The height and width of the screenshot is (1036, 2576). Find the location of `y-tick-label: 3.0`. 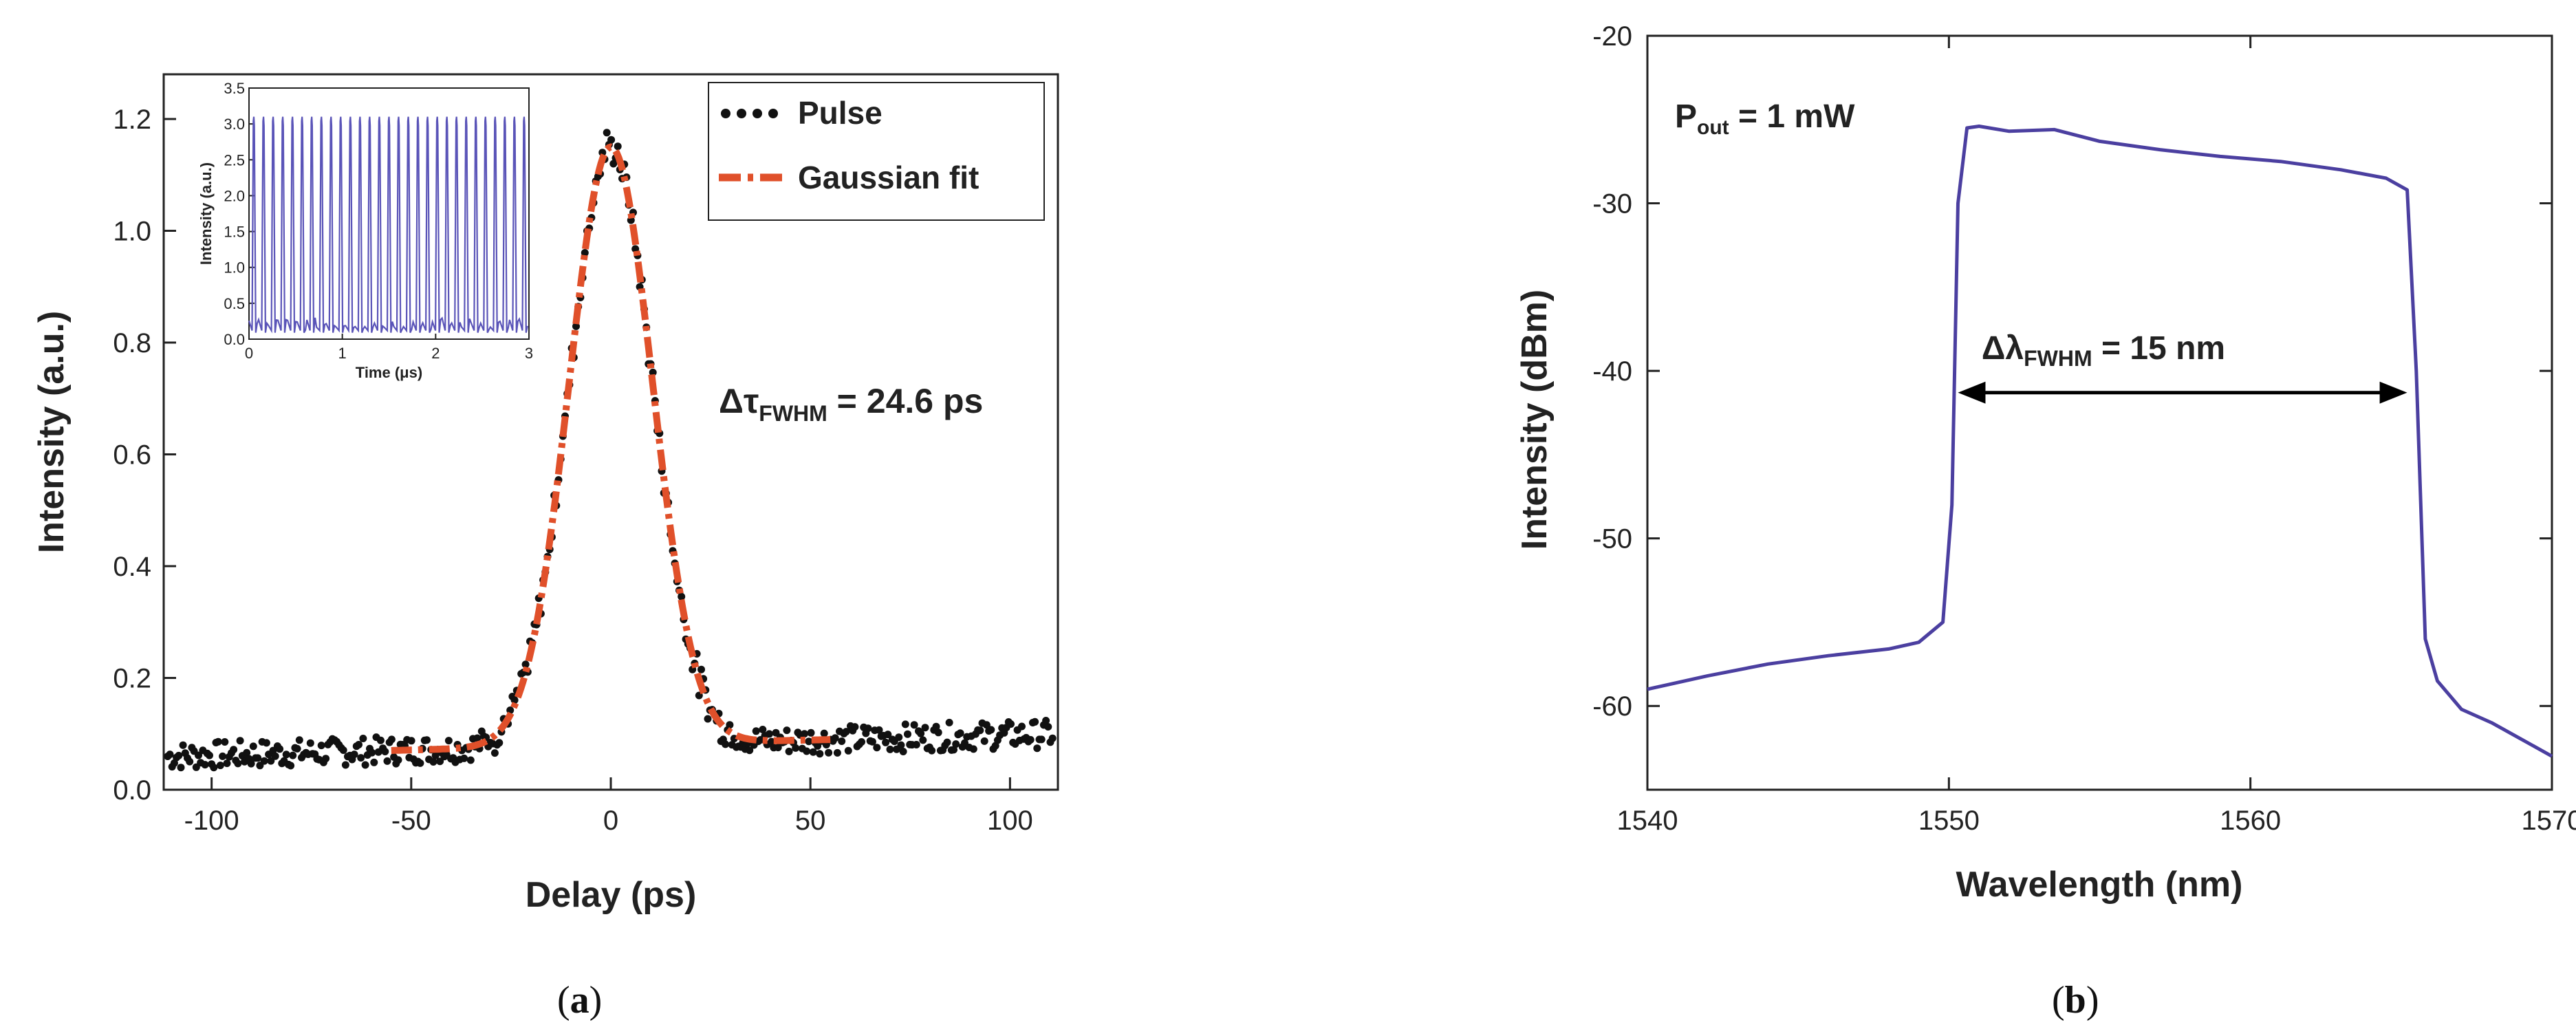

y-tick-label: 3.0 is located at coordinates (234, 125).